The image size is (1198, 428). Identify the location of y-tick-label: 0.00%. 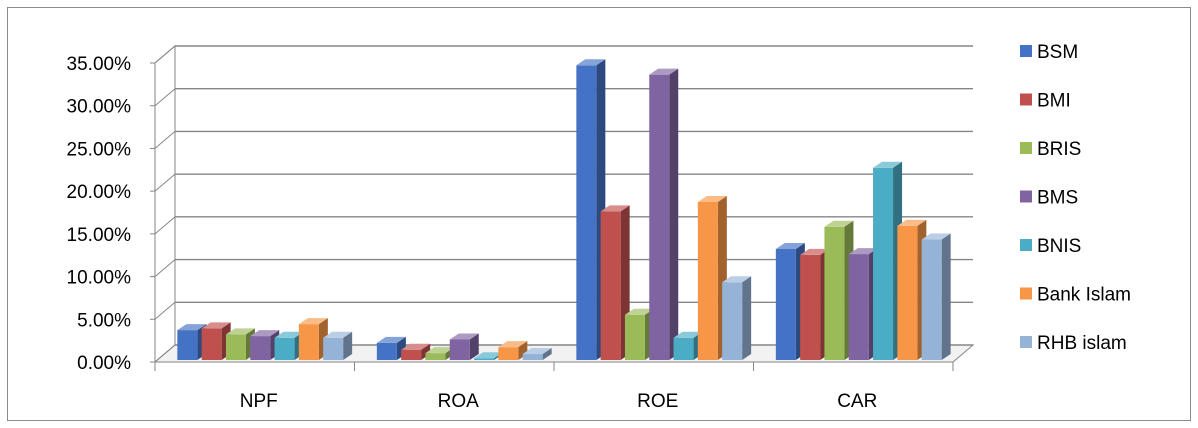
(104, 363).